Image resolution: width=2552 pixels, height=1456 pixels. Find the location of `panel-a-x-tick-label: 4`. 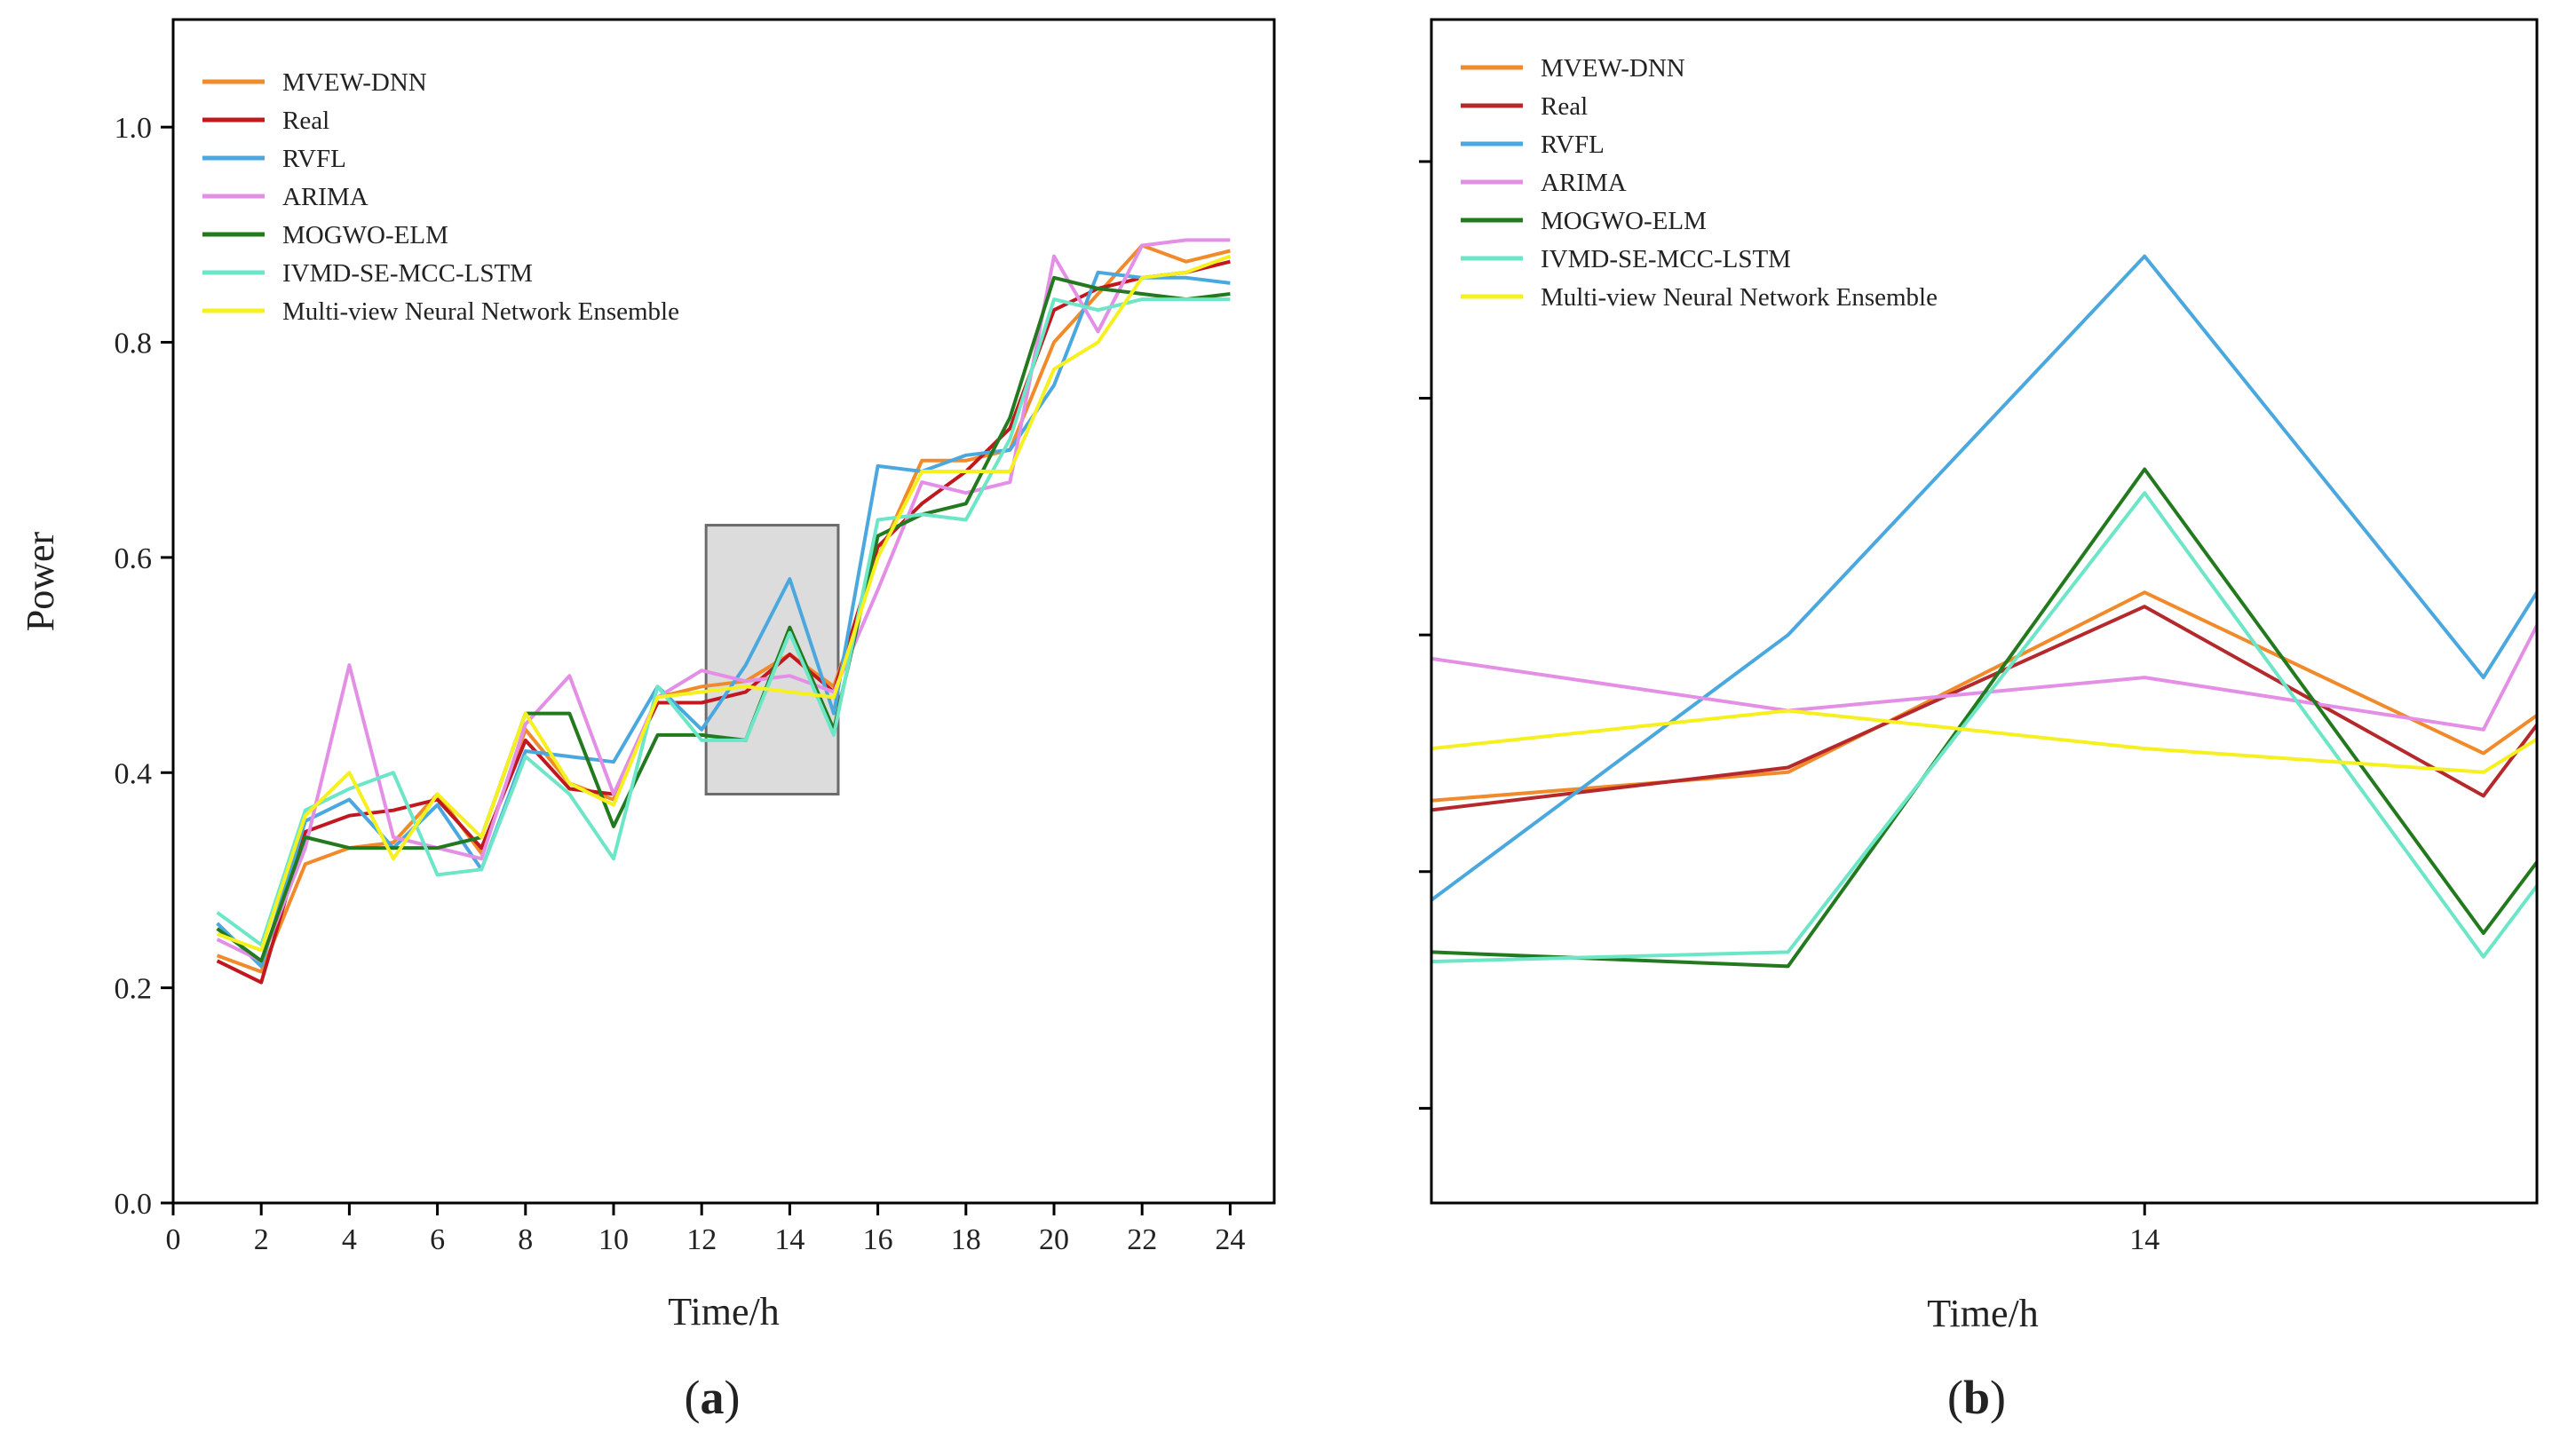

panel-a-x-tick-label: 4 is located at coordinates (349, 1239).